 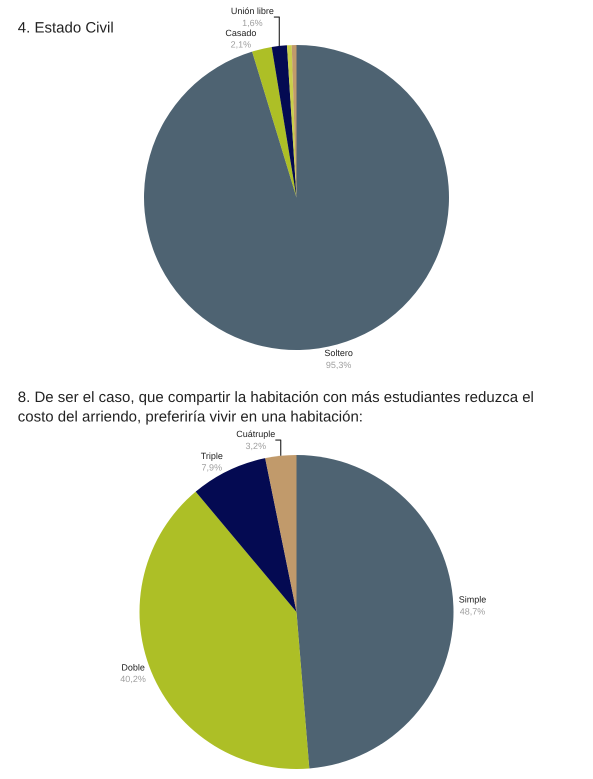 What do you see at coordinates (66, 27) in the screenshot?
I see `text: 4. Estado Civil` at bounding box center [66, 27].